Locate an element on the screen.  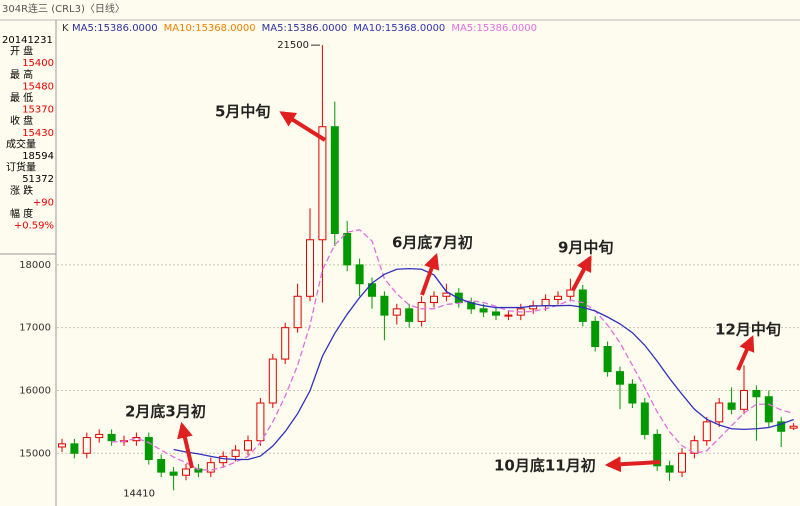
annotation: 5月中旬 is located at coordinates (242, 112).